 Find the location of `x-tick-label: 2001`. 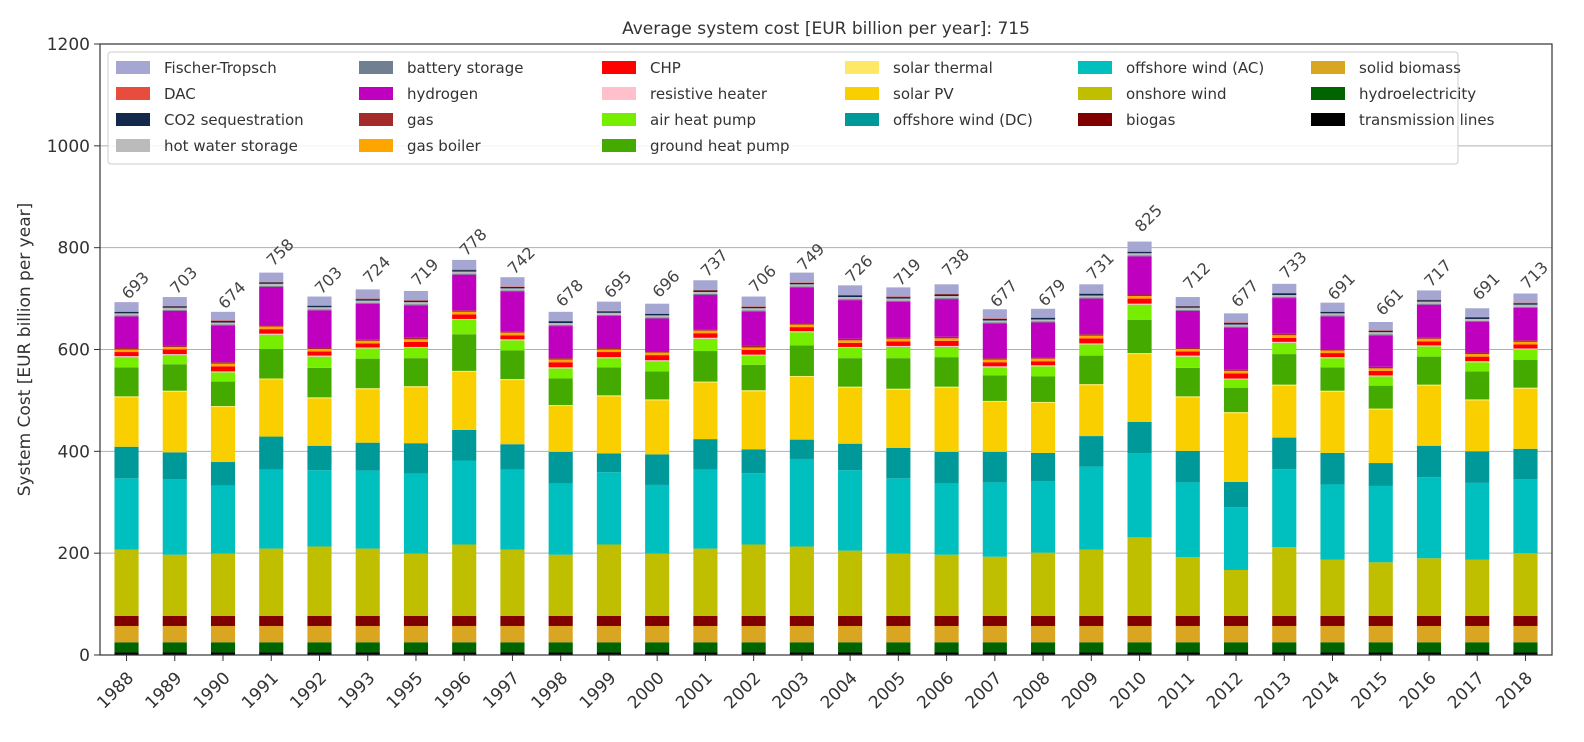

x-tick-label: 2001 is located at coordinates (694, 690).